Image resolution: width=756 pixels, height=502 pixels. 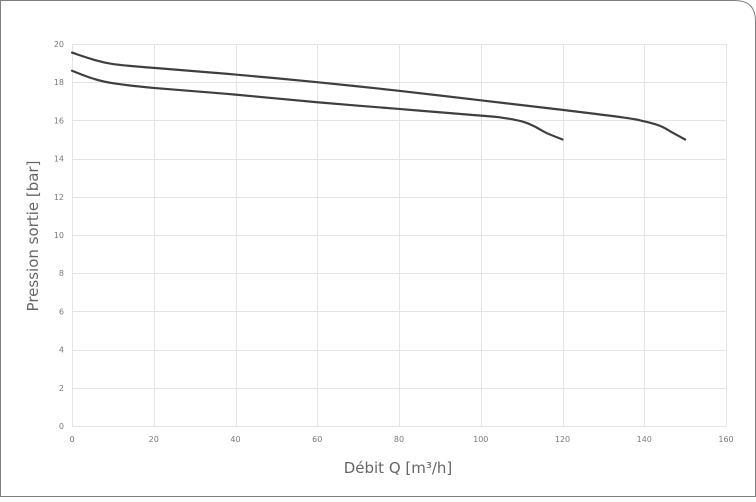 I want to click on y-tick-label: 12, so click(x=59, y=197).